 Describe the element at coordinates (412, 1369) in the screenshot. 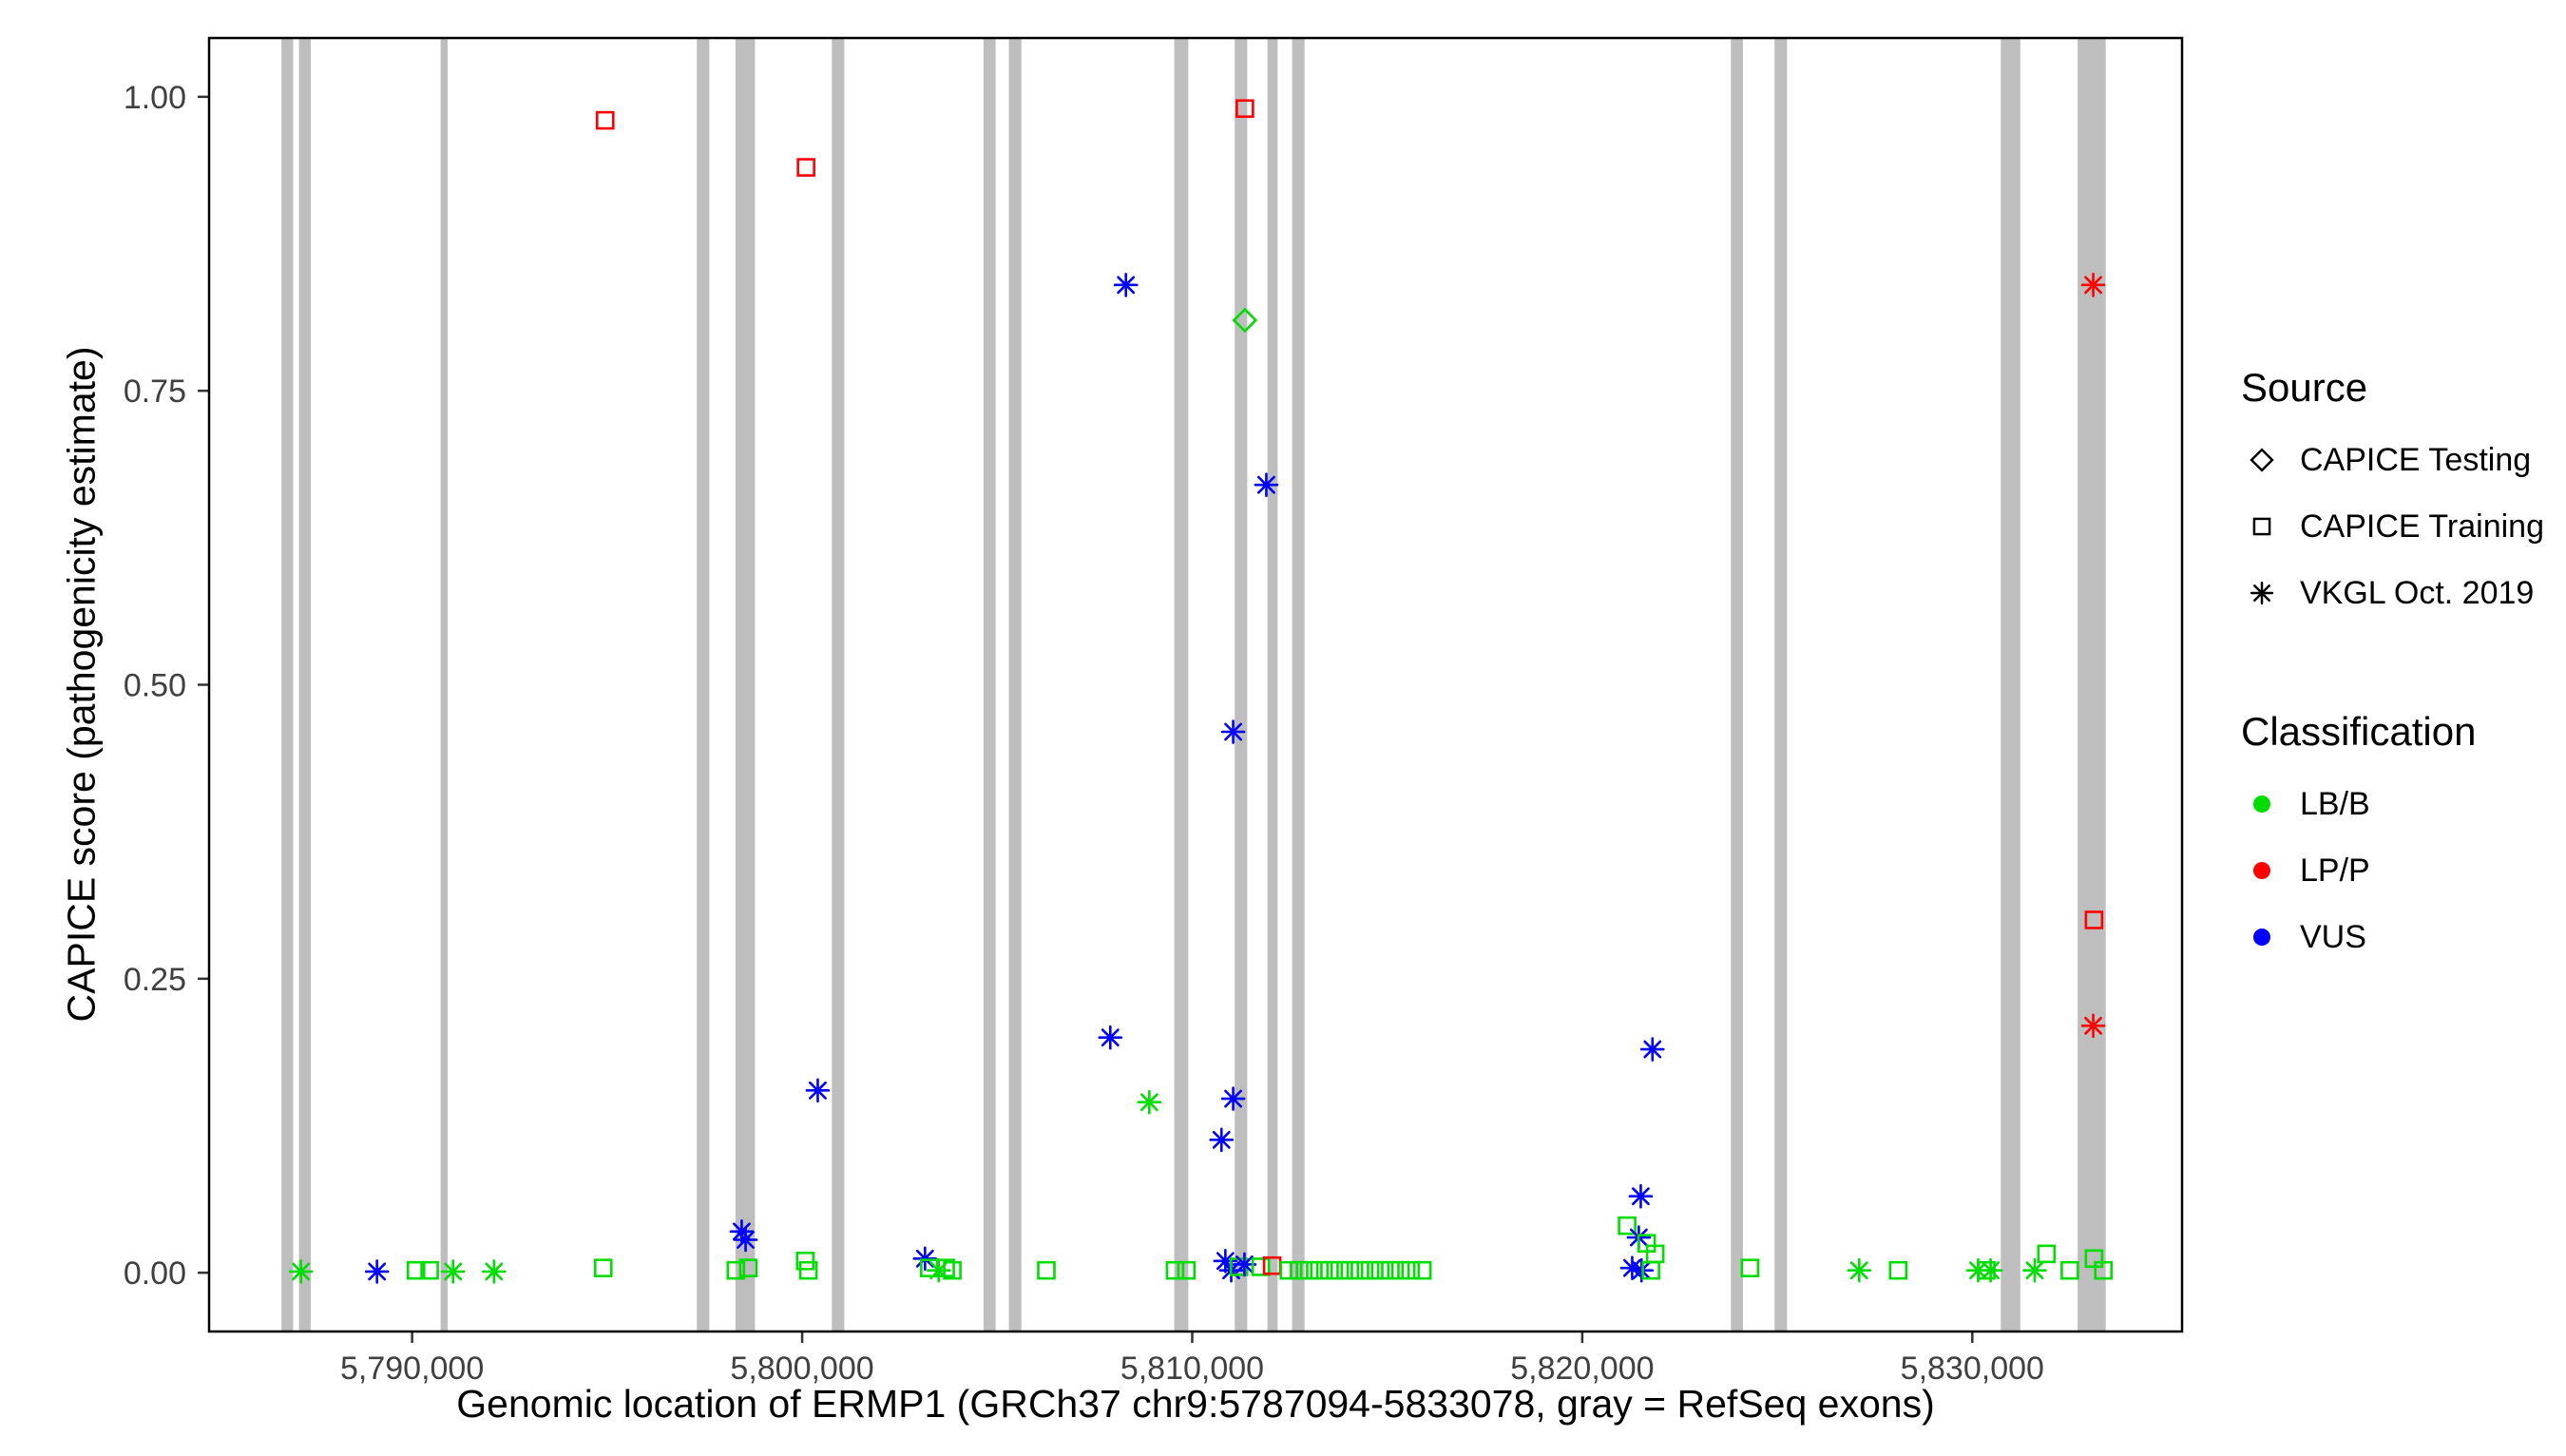

I see `x-tick-label: 5,790,000` at that location.